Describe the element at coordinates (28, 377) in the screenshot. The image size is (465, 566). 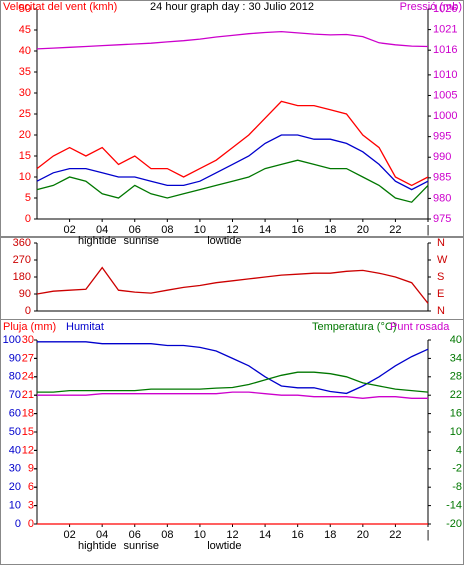
I see `tick-label: 24` at that location.